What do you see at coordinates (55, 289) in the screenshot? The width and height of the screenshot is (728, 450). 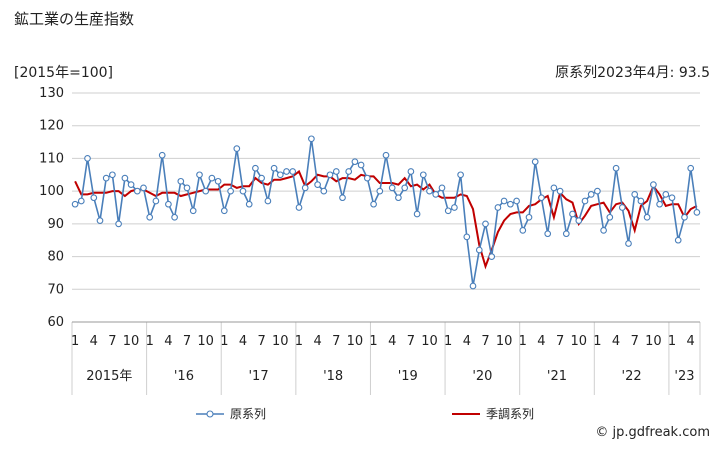 I see `y-tick-label: 70` at bounding box center [55, 289].